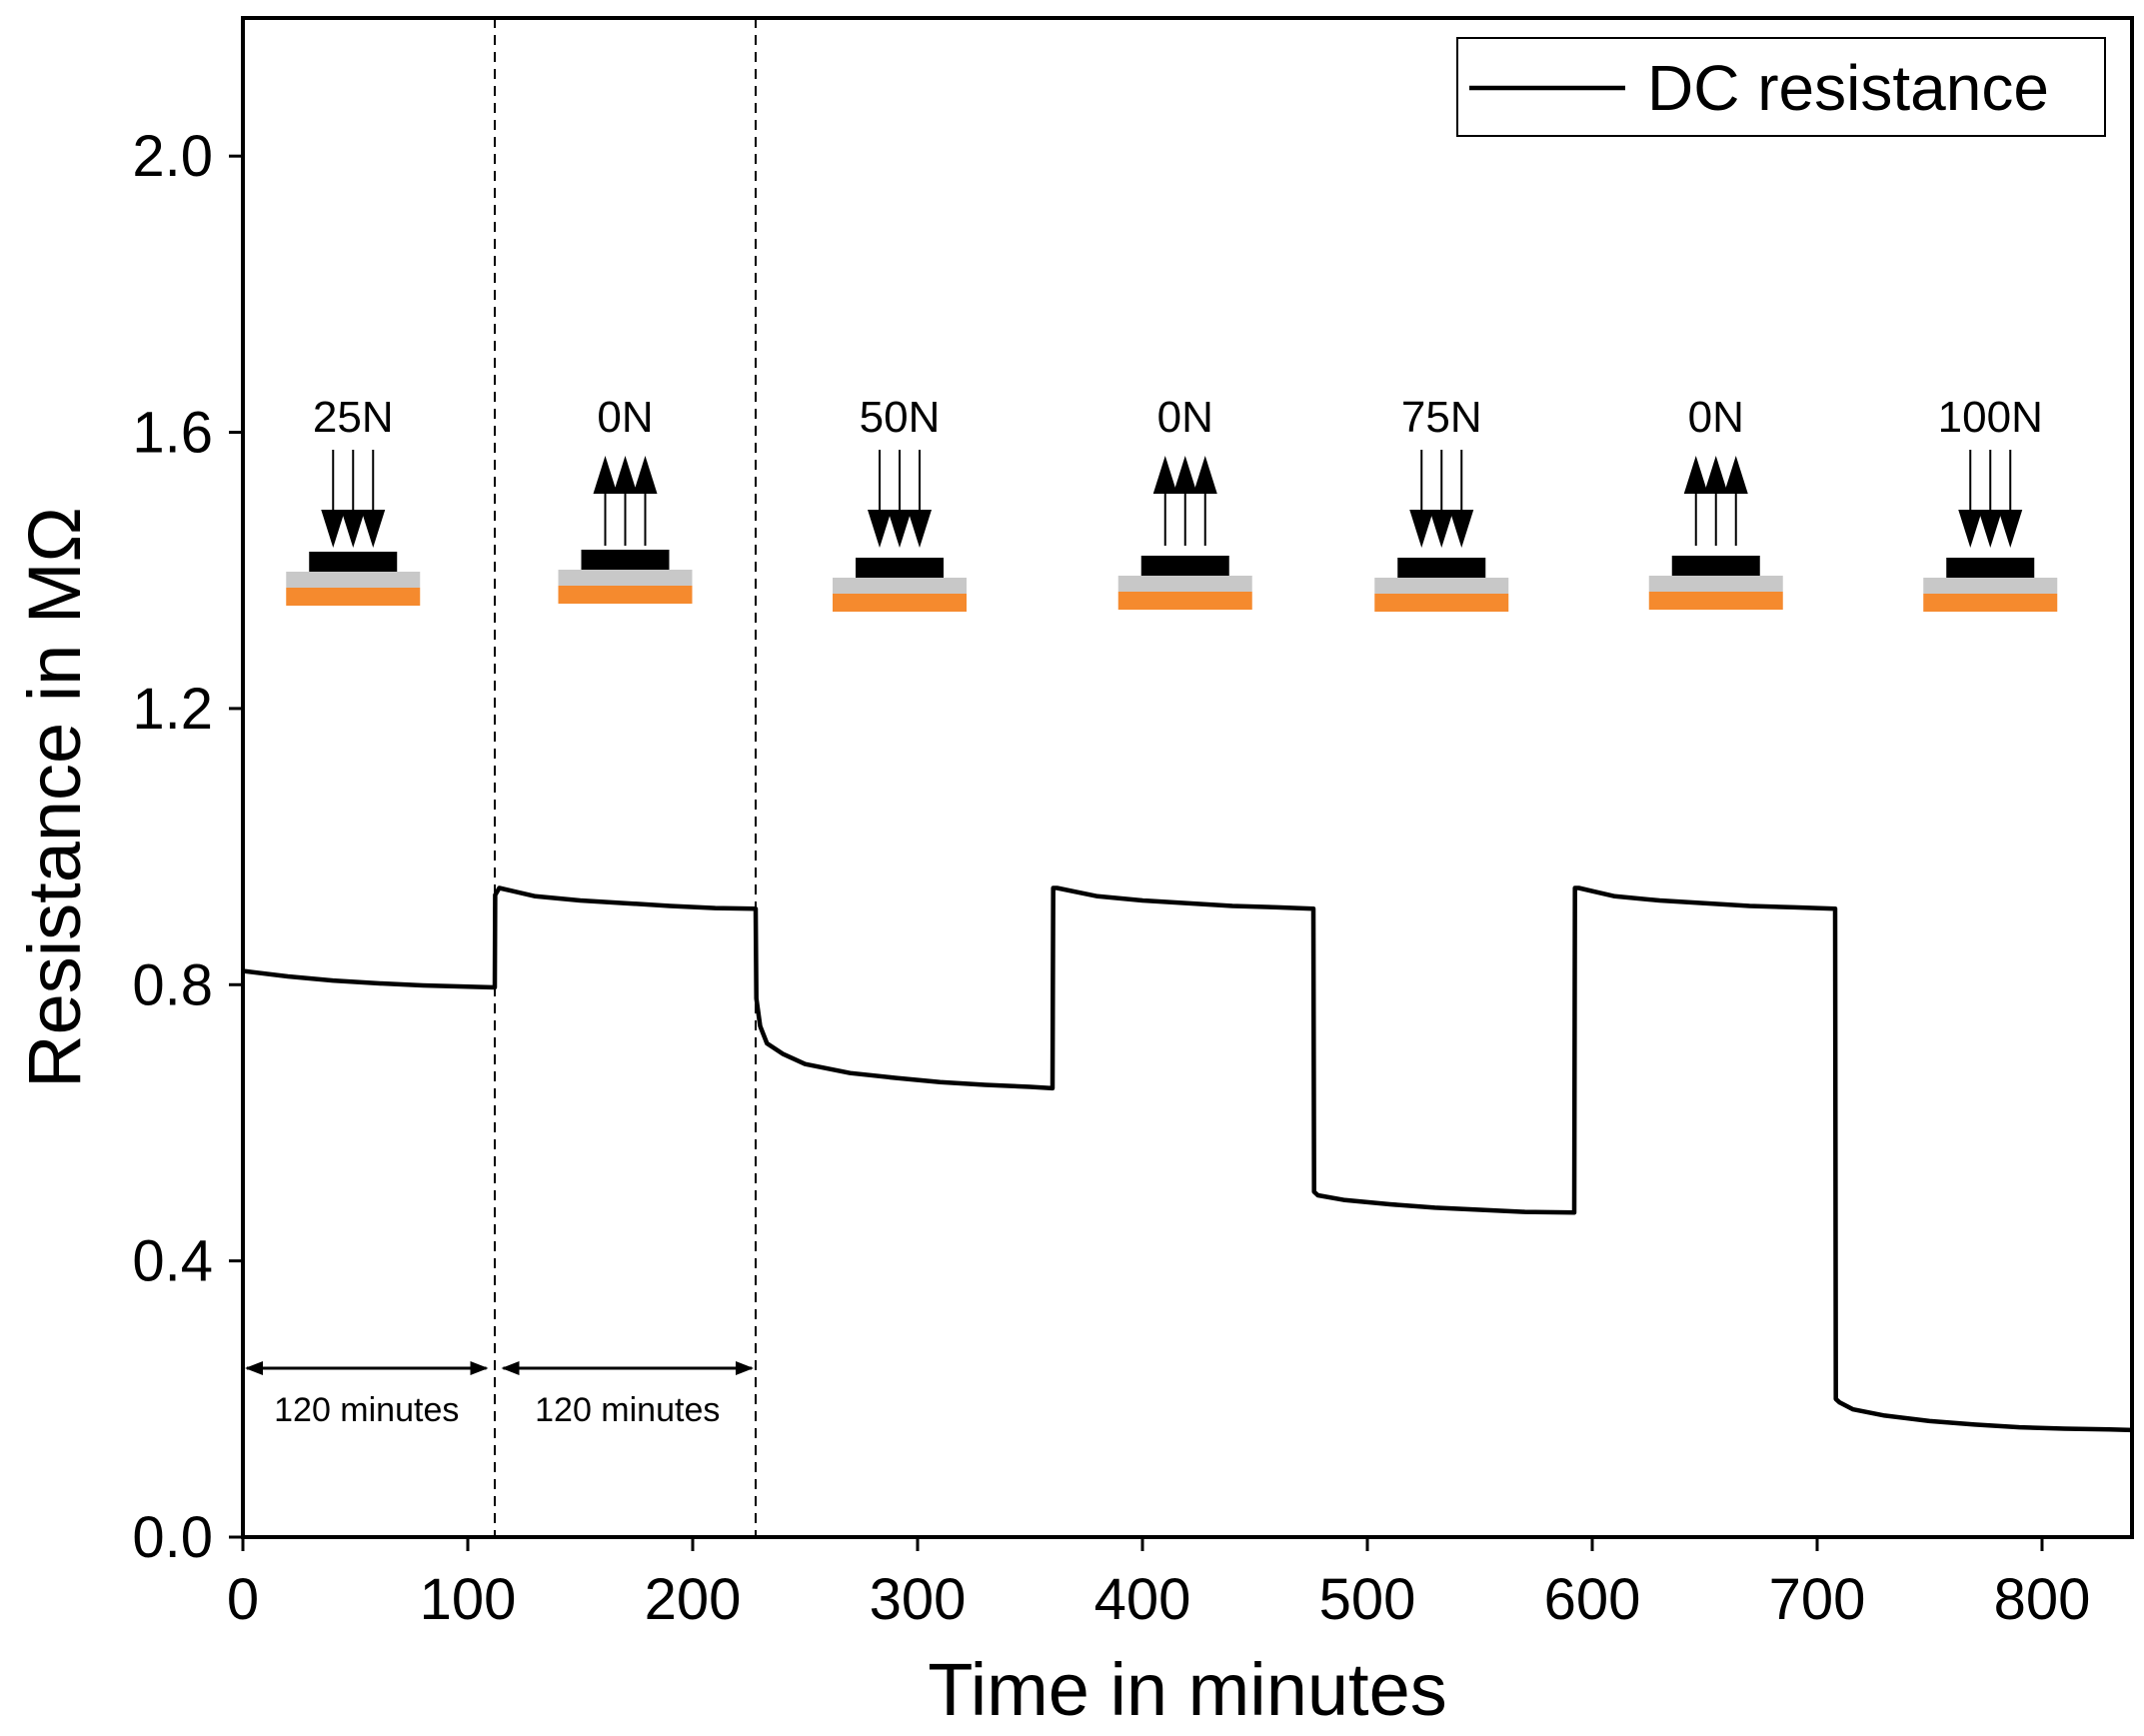 The image size is (2144, 1736). I want to click on x-axis-title: Time in minutes, so click(1187, 1689).